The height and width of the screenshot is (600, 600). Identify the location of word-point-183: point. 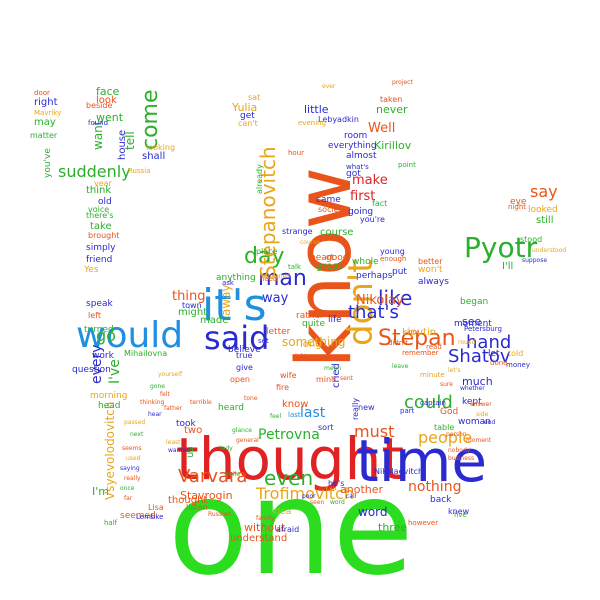
(407, 165).